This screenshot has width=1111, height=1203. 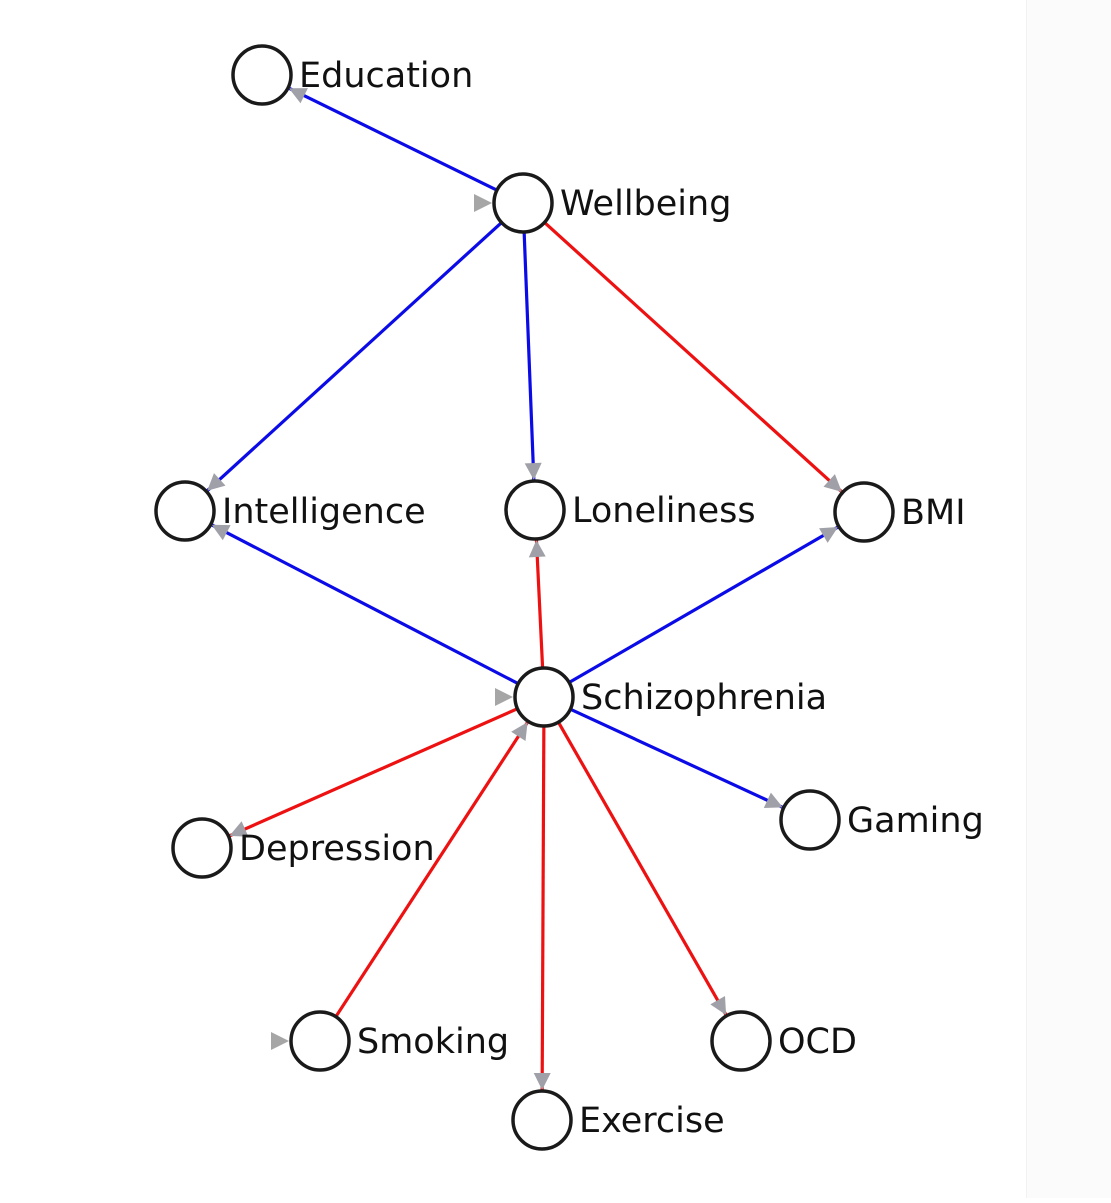 I want to click on node-label-schizophrenia: Schizophrenia, so click(x=704, y=698).